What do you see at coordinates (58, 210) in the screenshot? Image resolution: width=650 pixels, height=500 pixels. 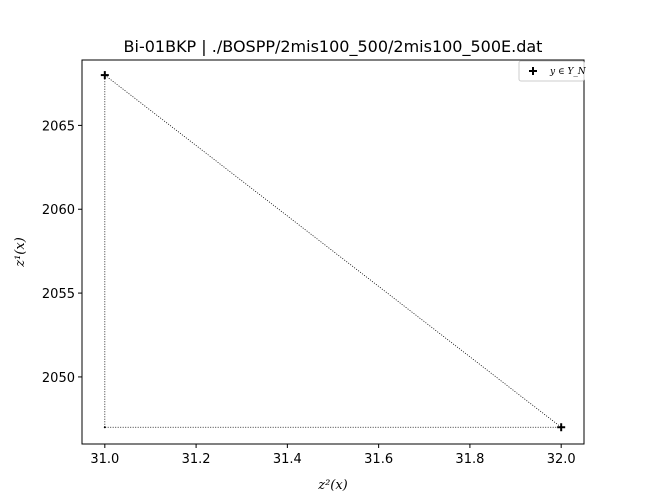 I see `y-tick-label: 2060` at bounding box center [58, 210].